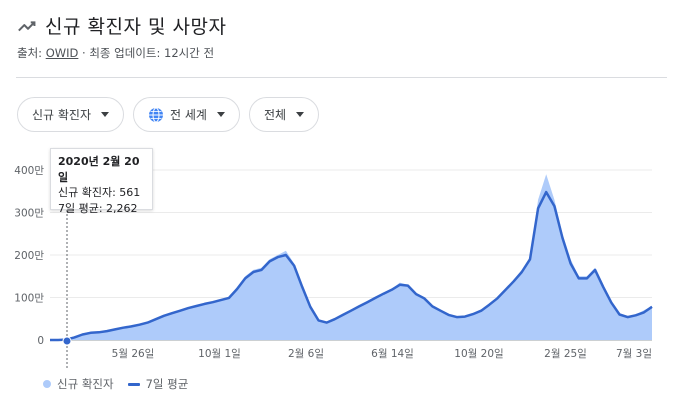 Image resolution: width=684 pixels, height=407 pixels. I want to click on trending-up-icon, so click(27, 25).